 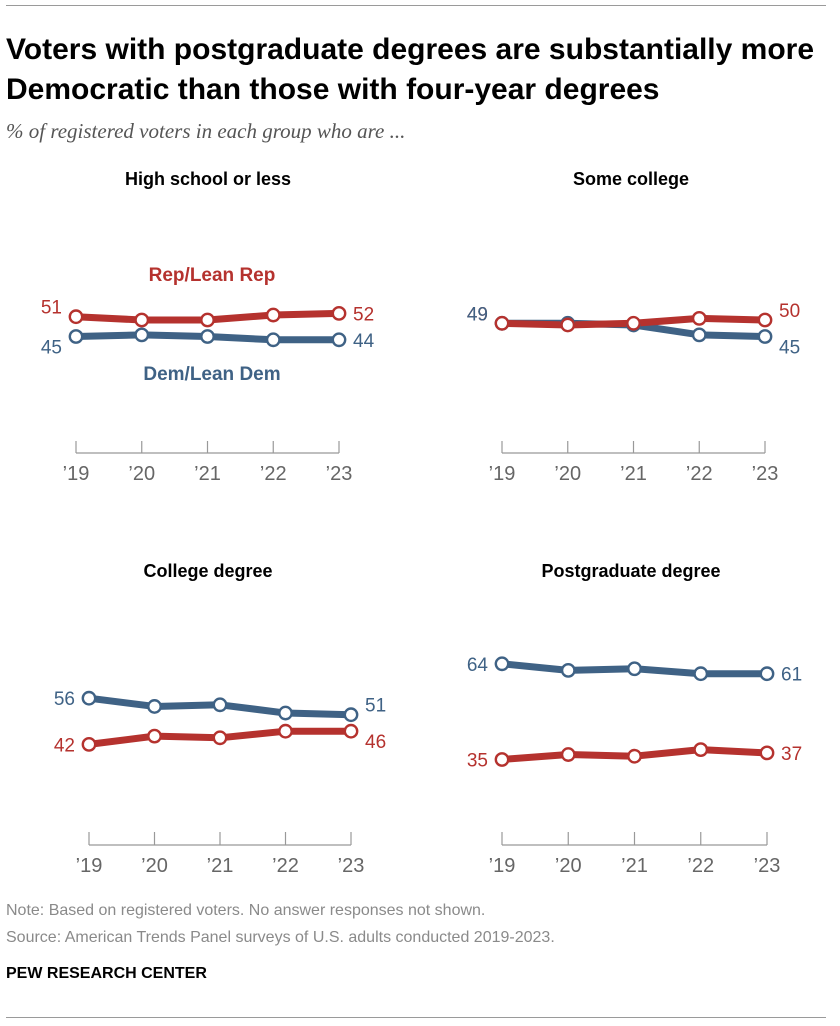 What do you see at coordinates (630, 571) in the screenshot?
I see `panel-title: Postgraduate degree` at bounding box center [630, 571].